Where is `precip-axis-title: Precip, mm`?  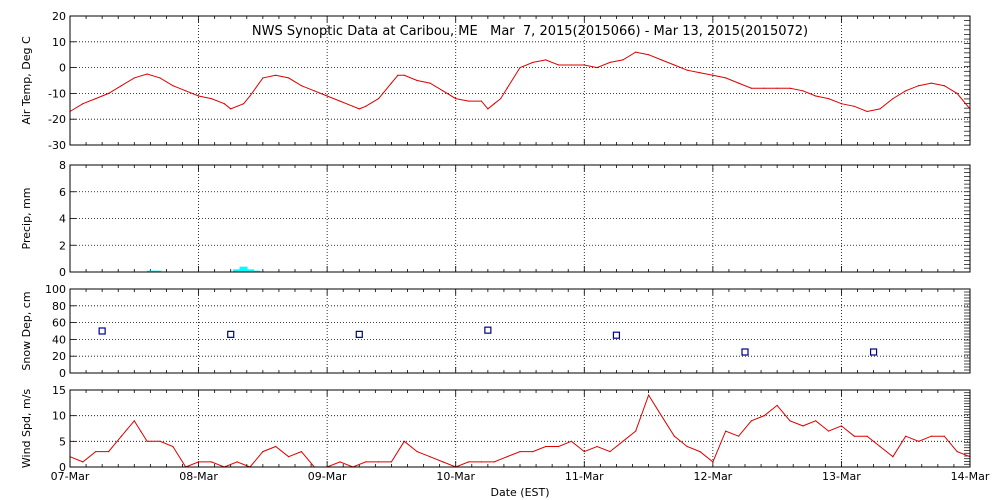 precip-axis-title: Precip, mm is located at coordinates (26, 219).